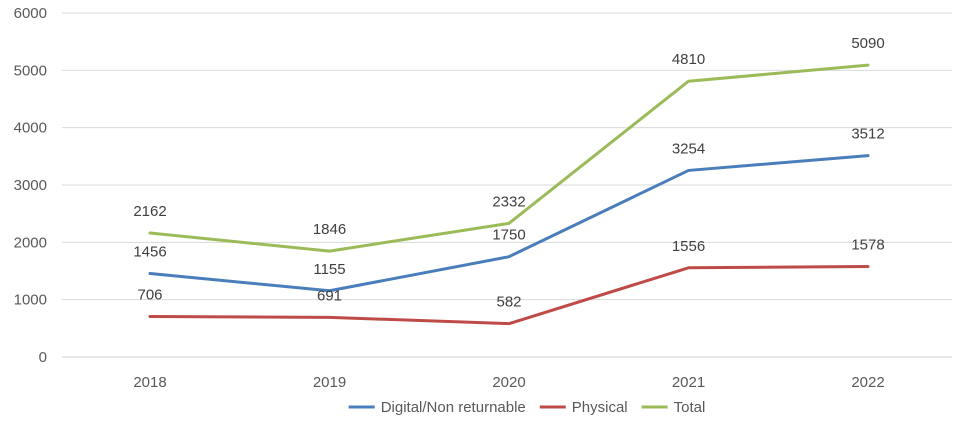  I want to click on legend-item: Digital/Non returnable, so click(437, 407).